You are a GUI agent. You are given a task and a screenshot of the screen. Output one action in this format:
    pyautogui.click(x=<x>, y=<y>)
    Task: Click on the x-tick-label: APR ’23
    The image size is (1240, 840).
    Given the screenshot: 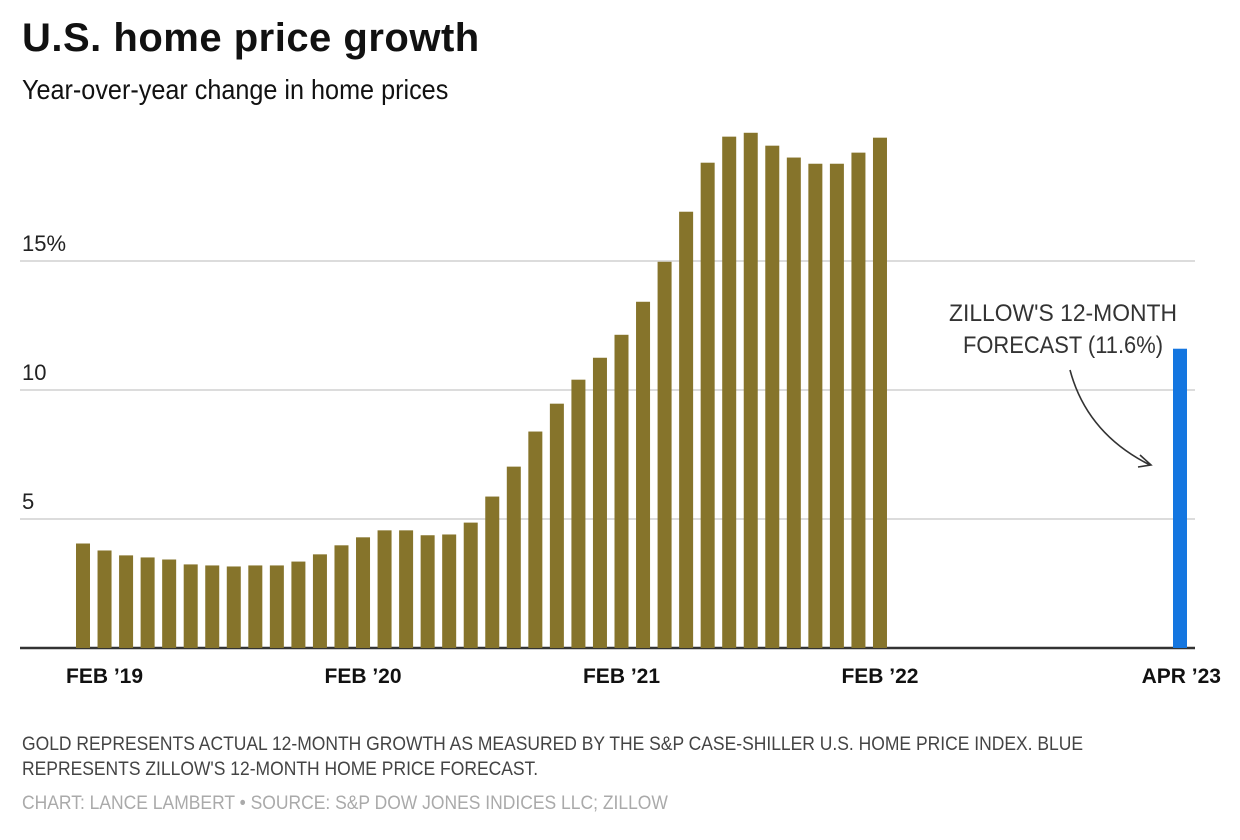 What is the action you would take?
    pyautogui.click(x=1181, y=676)
    